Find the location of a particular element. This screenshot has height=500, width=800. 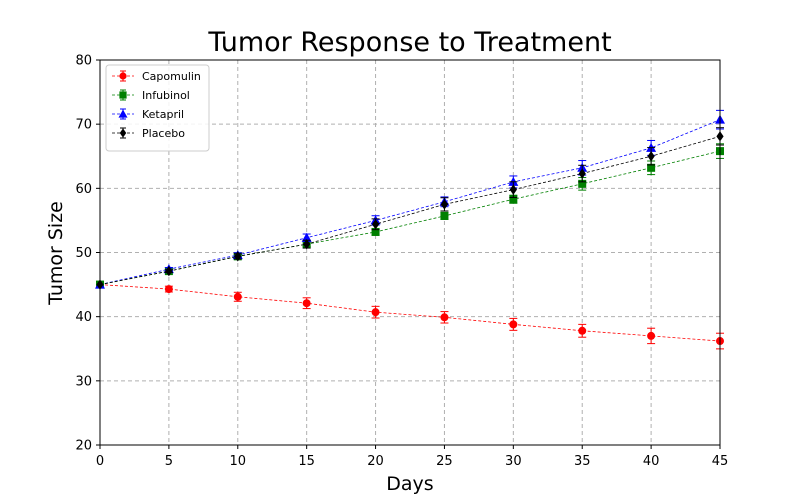

x-tick-label: 35 is located at coordinates (582, 461).